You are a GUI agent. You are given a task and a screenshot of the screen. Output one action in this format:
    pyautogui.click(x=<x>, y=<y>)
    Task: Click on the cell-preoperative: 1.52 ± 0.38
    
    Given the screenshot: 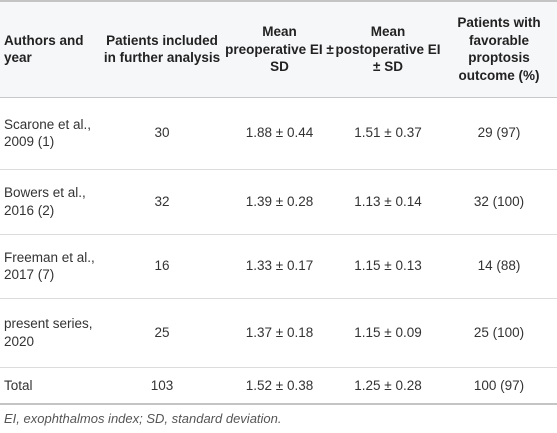 What is the action you would take?
    pyautogui.click(x=279, y=385)
    